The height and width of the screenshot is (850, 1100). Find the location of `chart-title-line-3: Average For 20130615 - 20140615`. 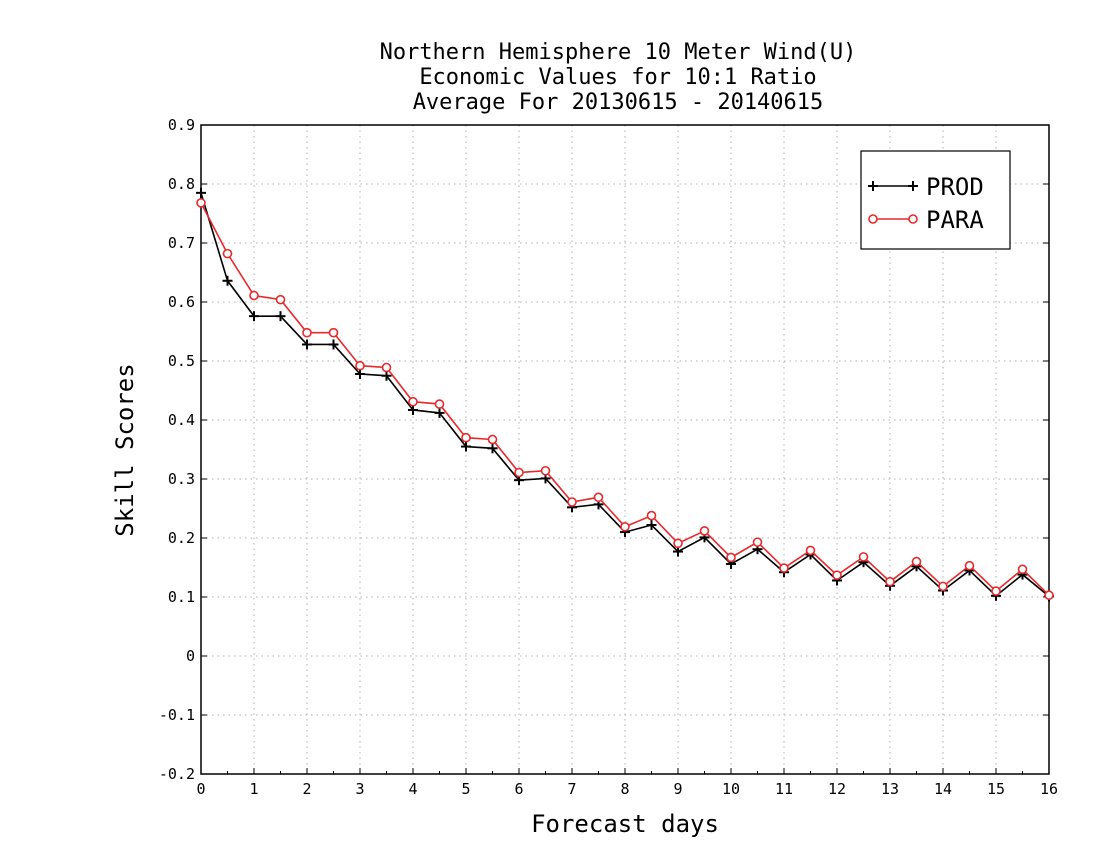

chart-title-line-3: Average For 20130615 - 20140615 is located at coordinates (618, 102).